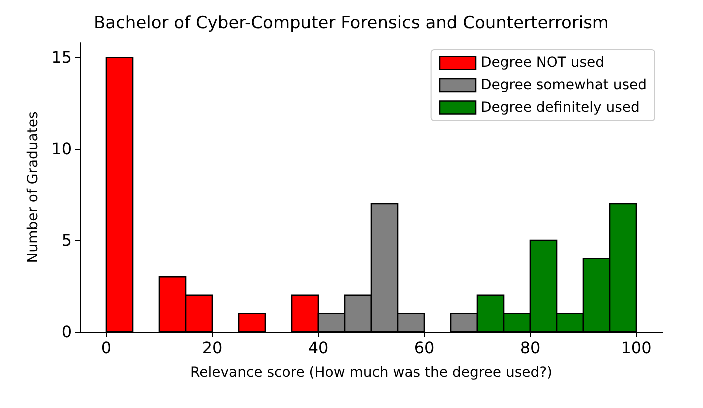  Describe the element at coordinates (212, 348) in the screenshot. I see `x-tick-label: 20` at that location.